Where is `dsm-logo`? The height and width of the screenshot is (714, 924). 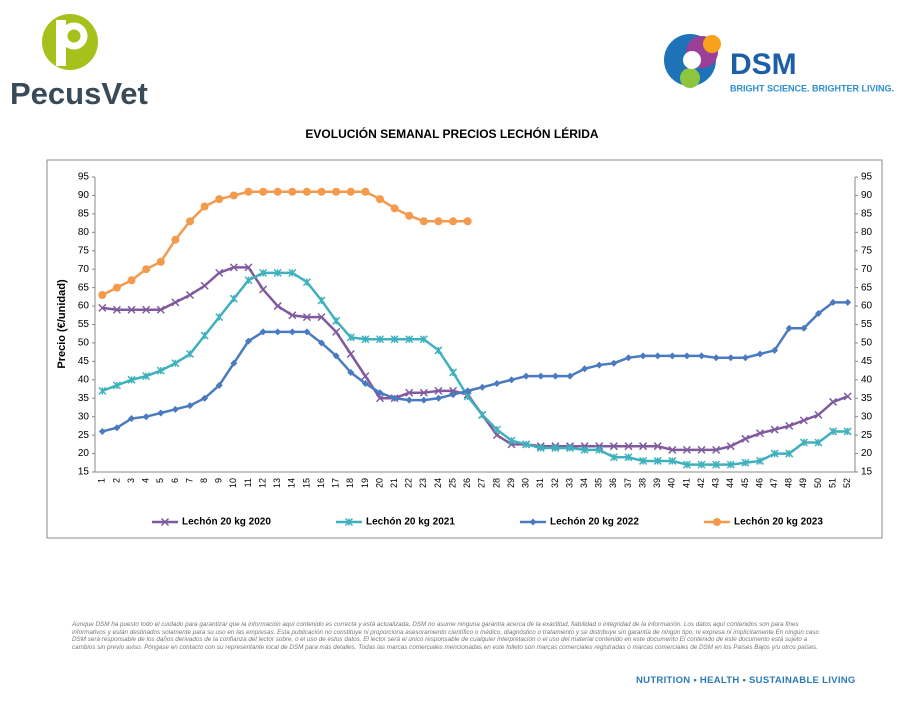 dsm-logo is located at coordinates (692, 61).